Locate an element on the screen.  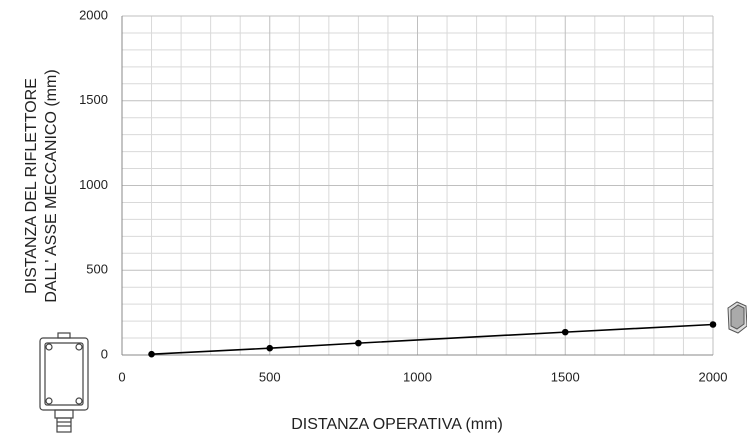
series-line is located at coordinates (432, 339).